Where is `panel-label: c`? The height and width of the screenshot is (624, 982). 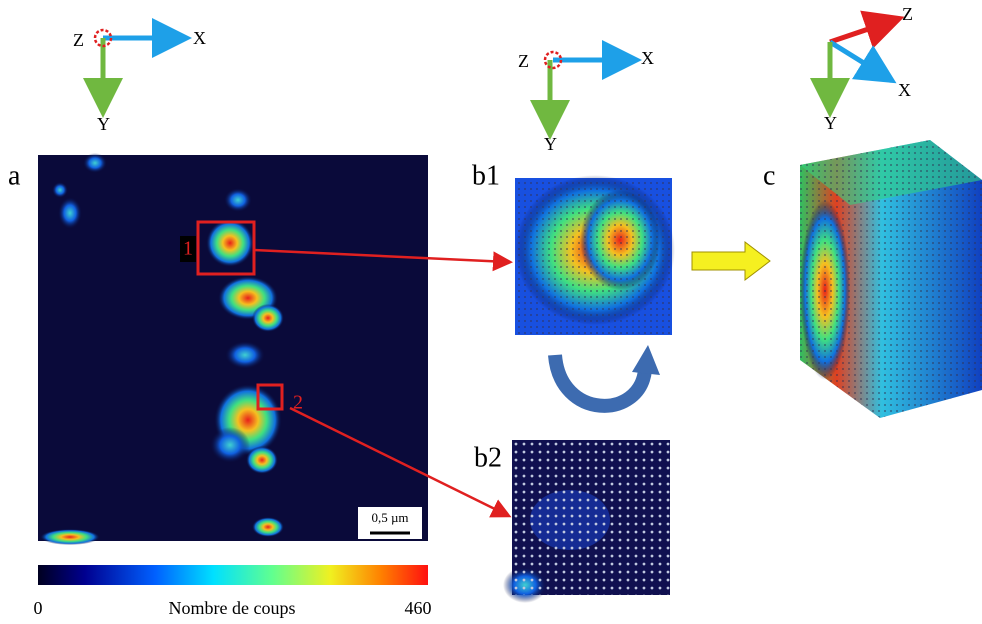
panel-label: c is located at coordinates (769, 175).